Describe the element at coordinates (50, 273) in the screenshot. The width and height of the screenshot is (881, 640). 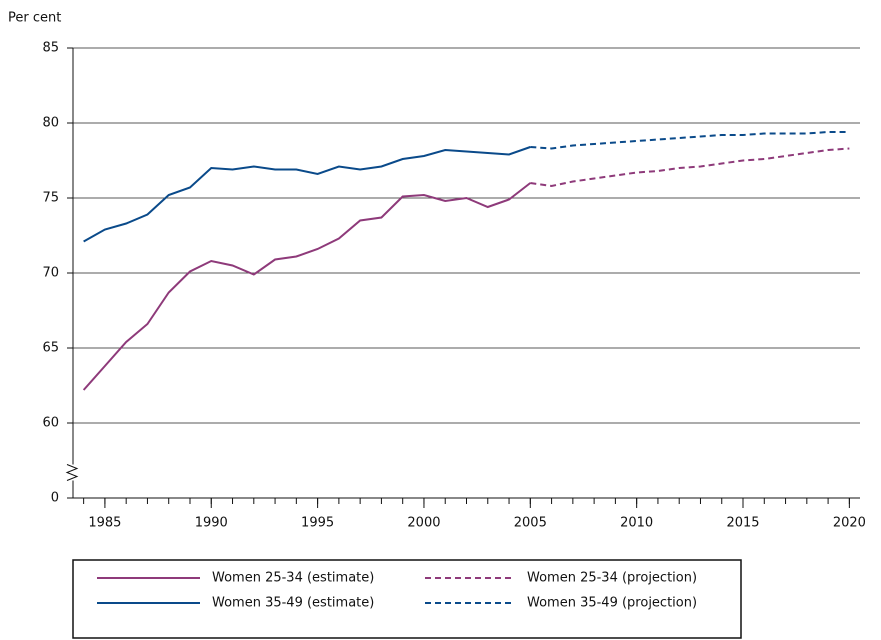
I see `y-tick-label: 70` at that location.